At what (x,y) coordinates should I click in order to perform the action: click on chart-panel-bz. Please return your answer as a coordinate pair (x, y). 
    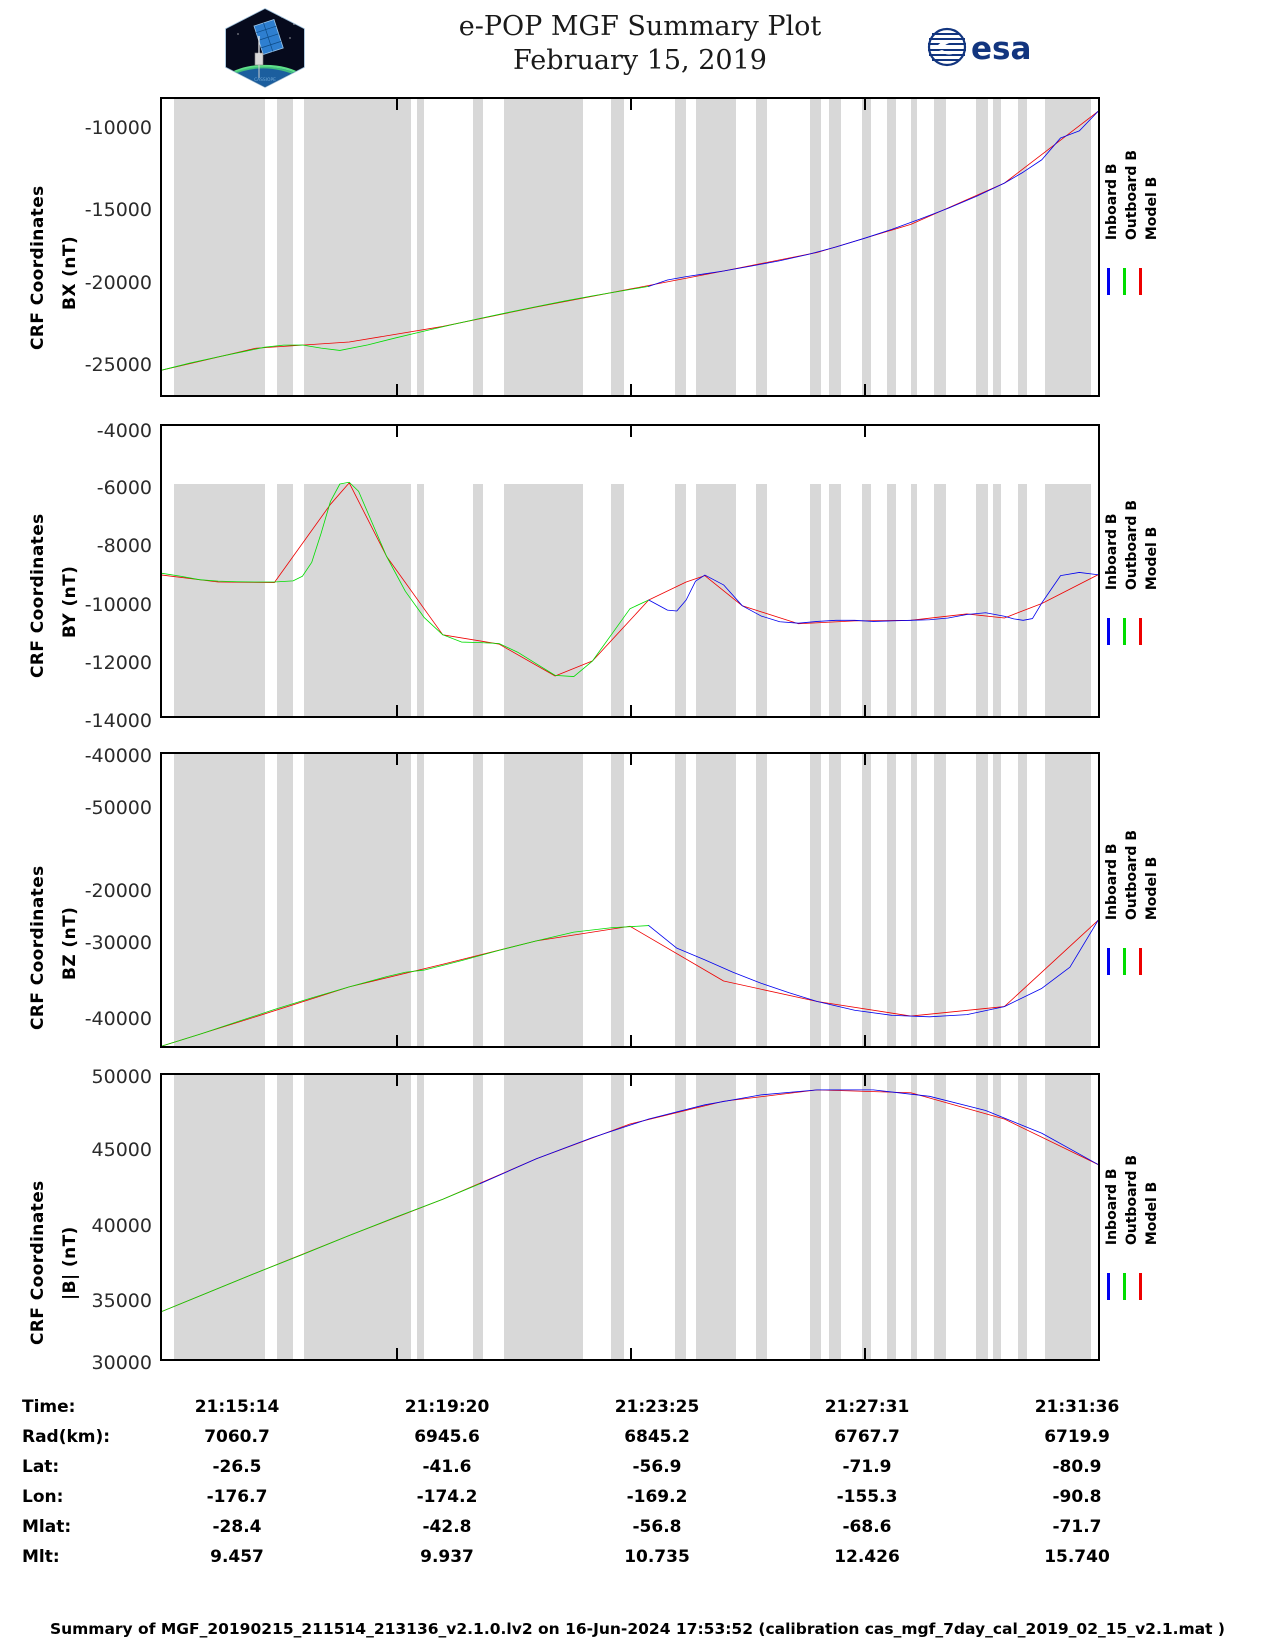
    Looking at the image, I should click on (630, 900).